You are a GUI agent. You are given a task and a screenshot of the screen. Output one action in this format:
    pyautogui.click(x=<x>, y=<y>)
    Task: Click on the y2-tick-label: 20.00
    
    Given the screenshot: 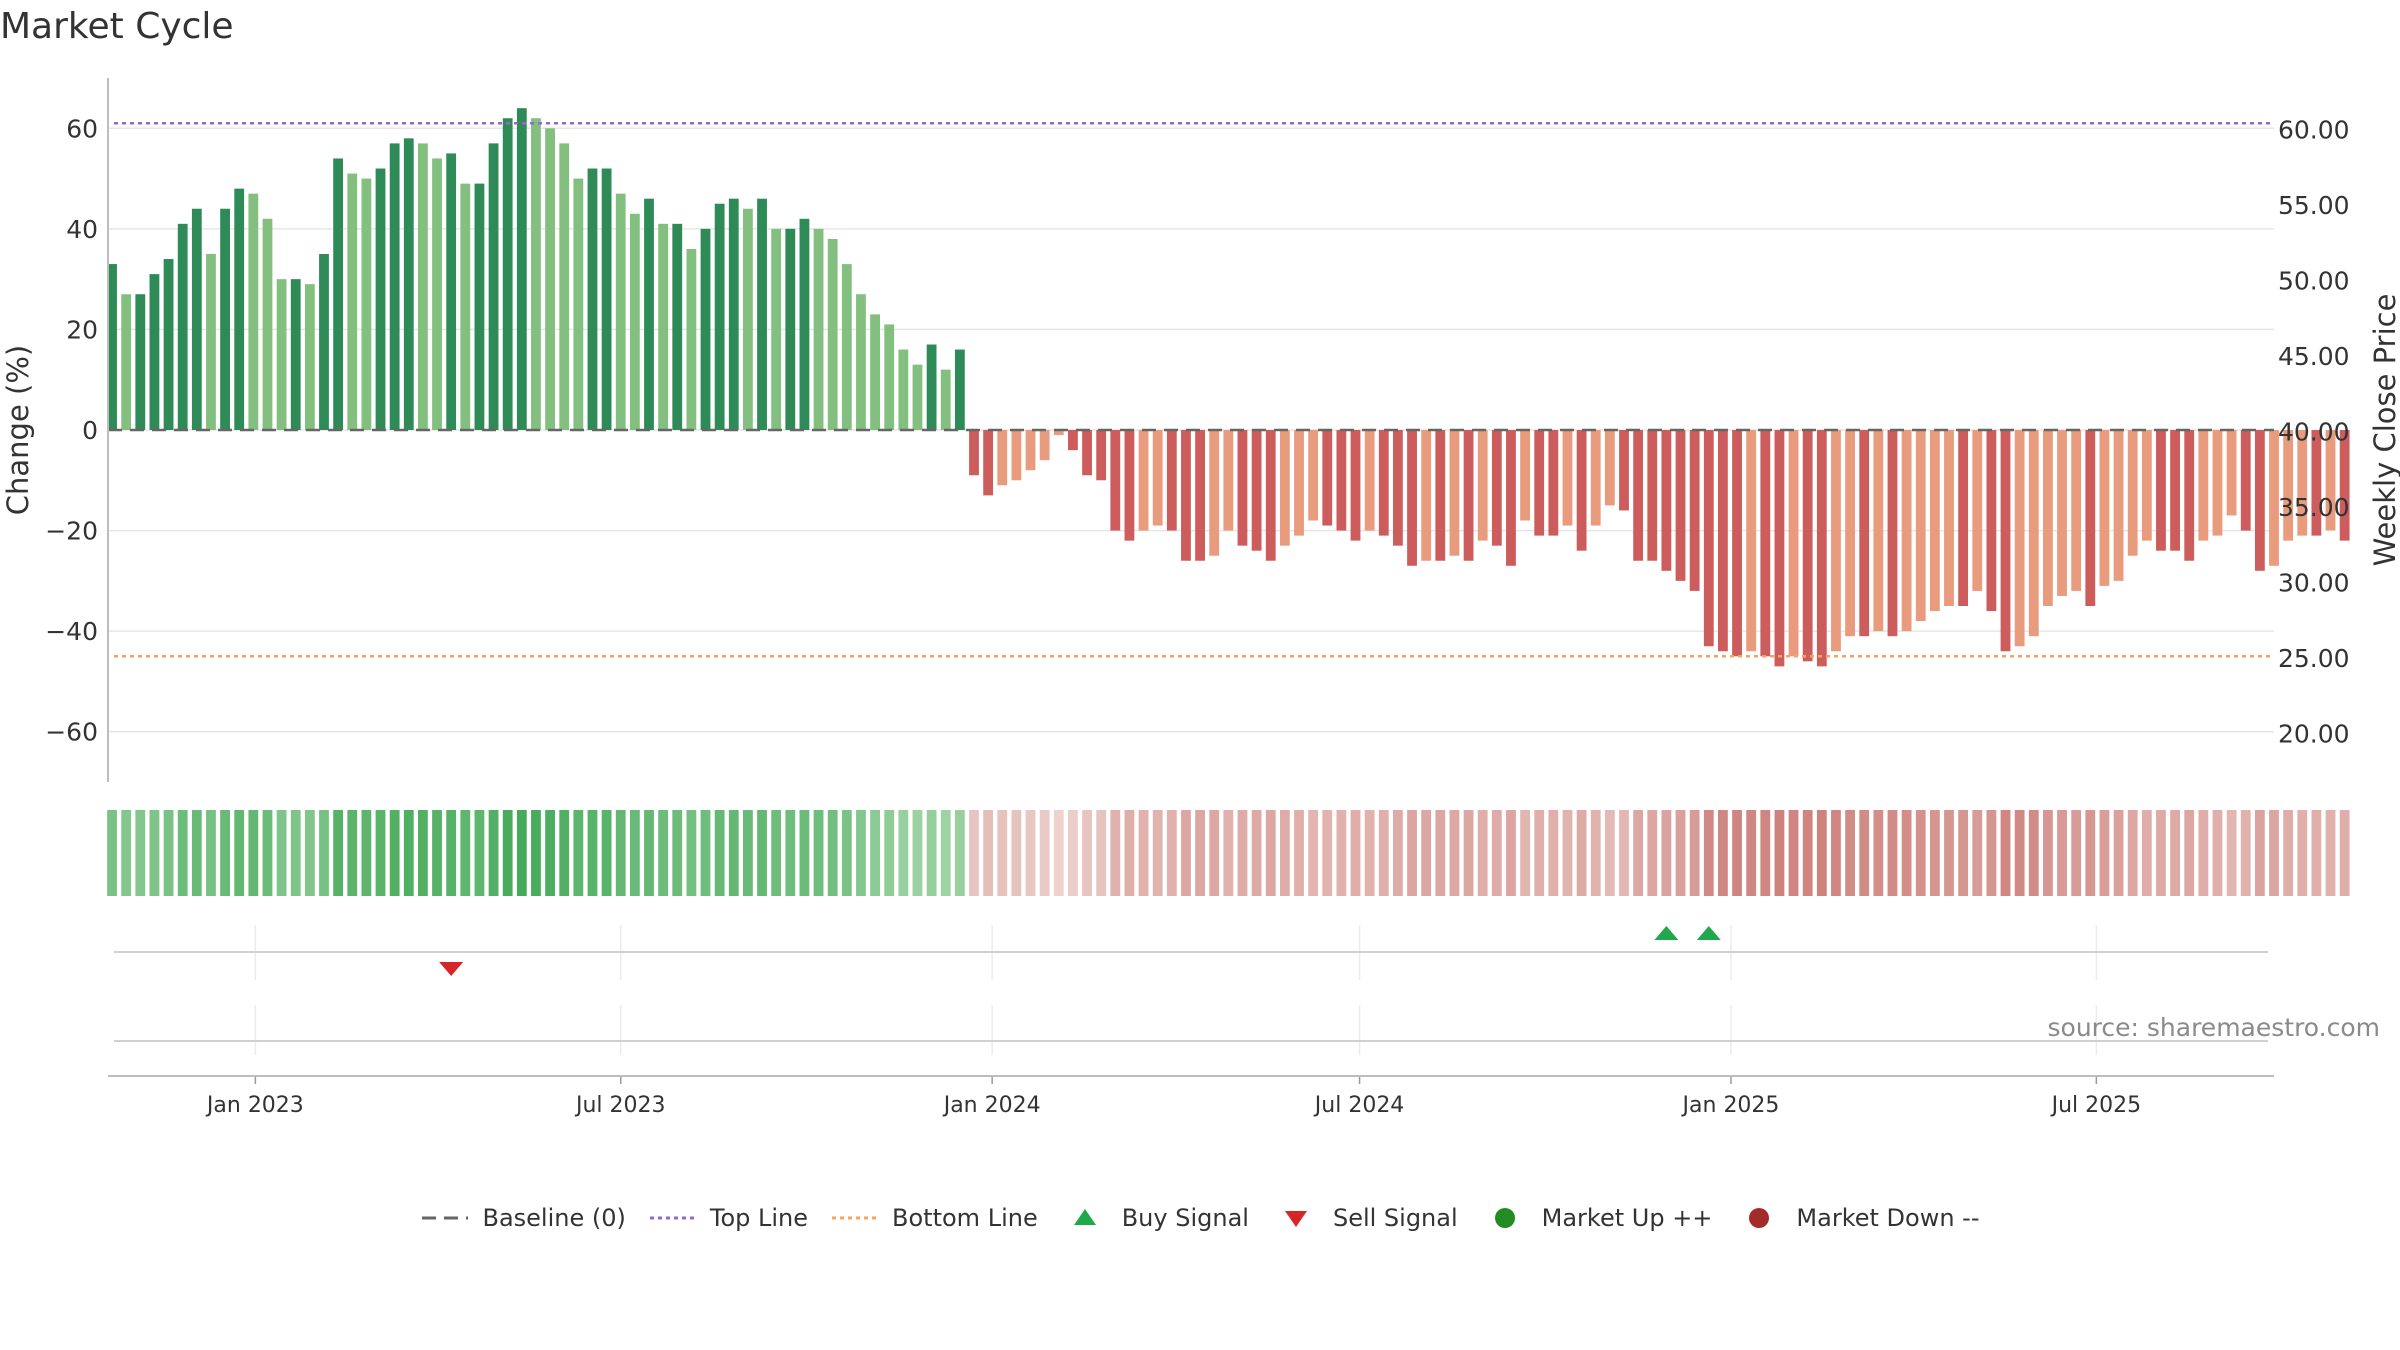 What is the action you would take?
    pyautogui.click(x=2314, y=734)
    